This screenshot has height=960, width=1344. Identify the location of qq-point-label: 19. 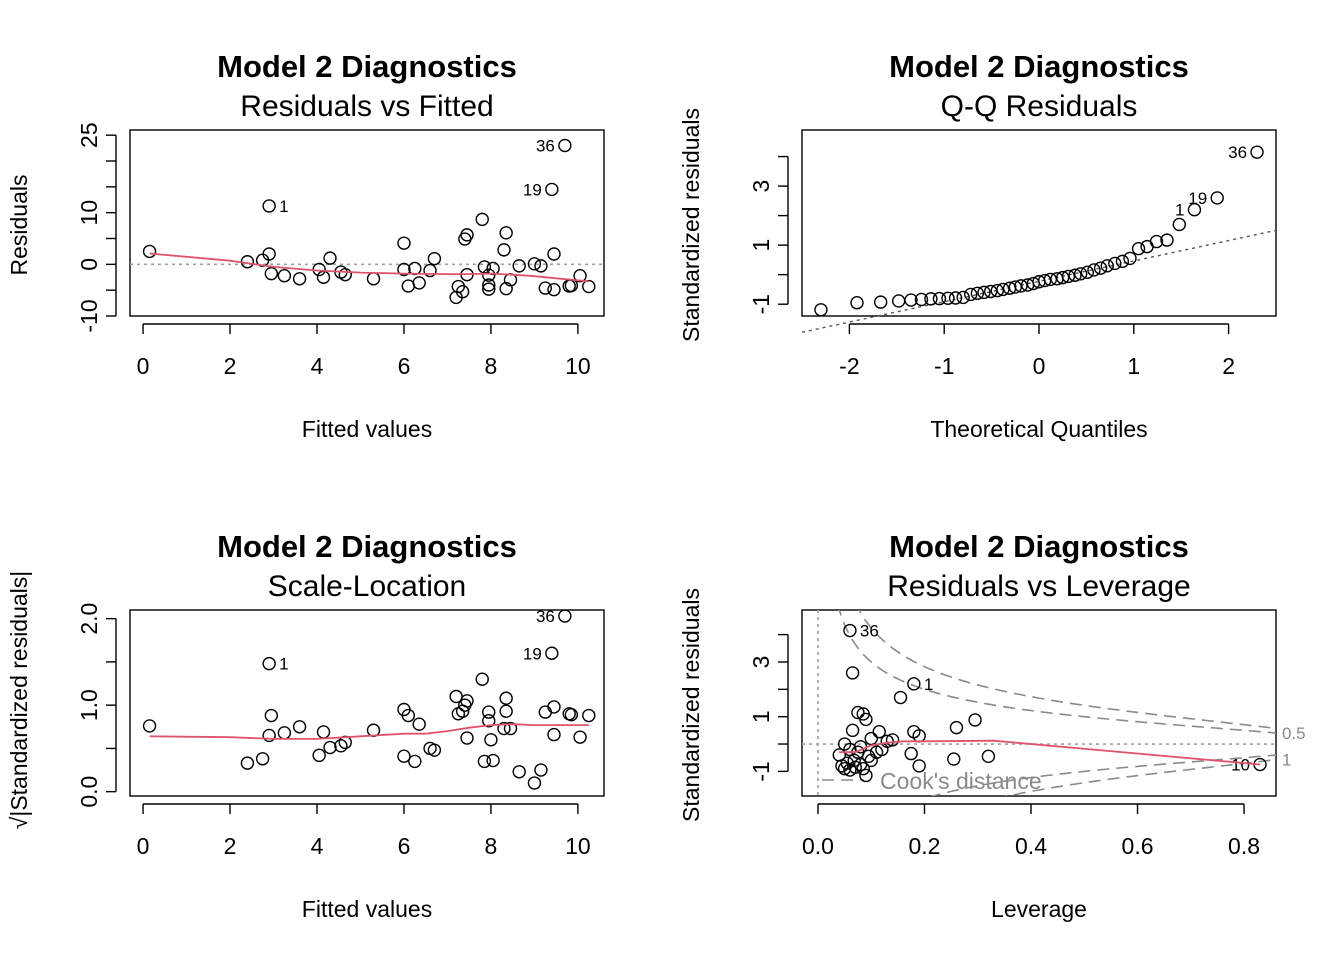
(1197, 198).